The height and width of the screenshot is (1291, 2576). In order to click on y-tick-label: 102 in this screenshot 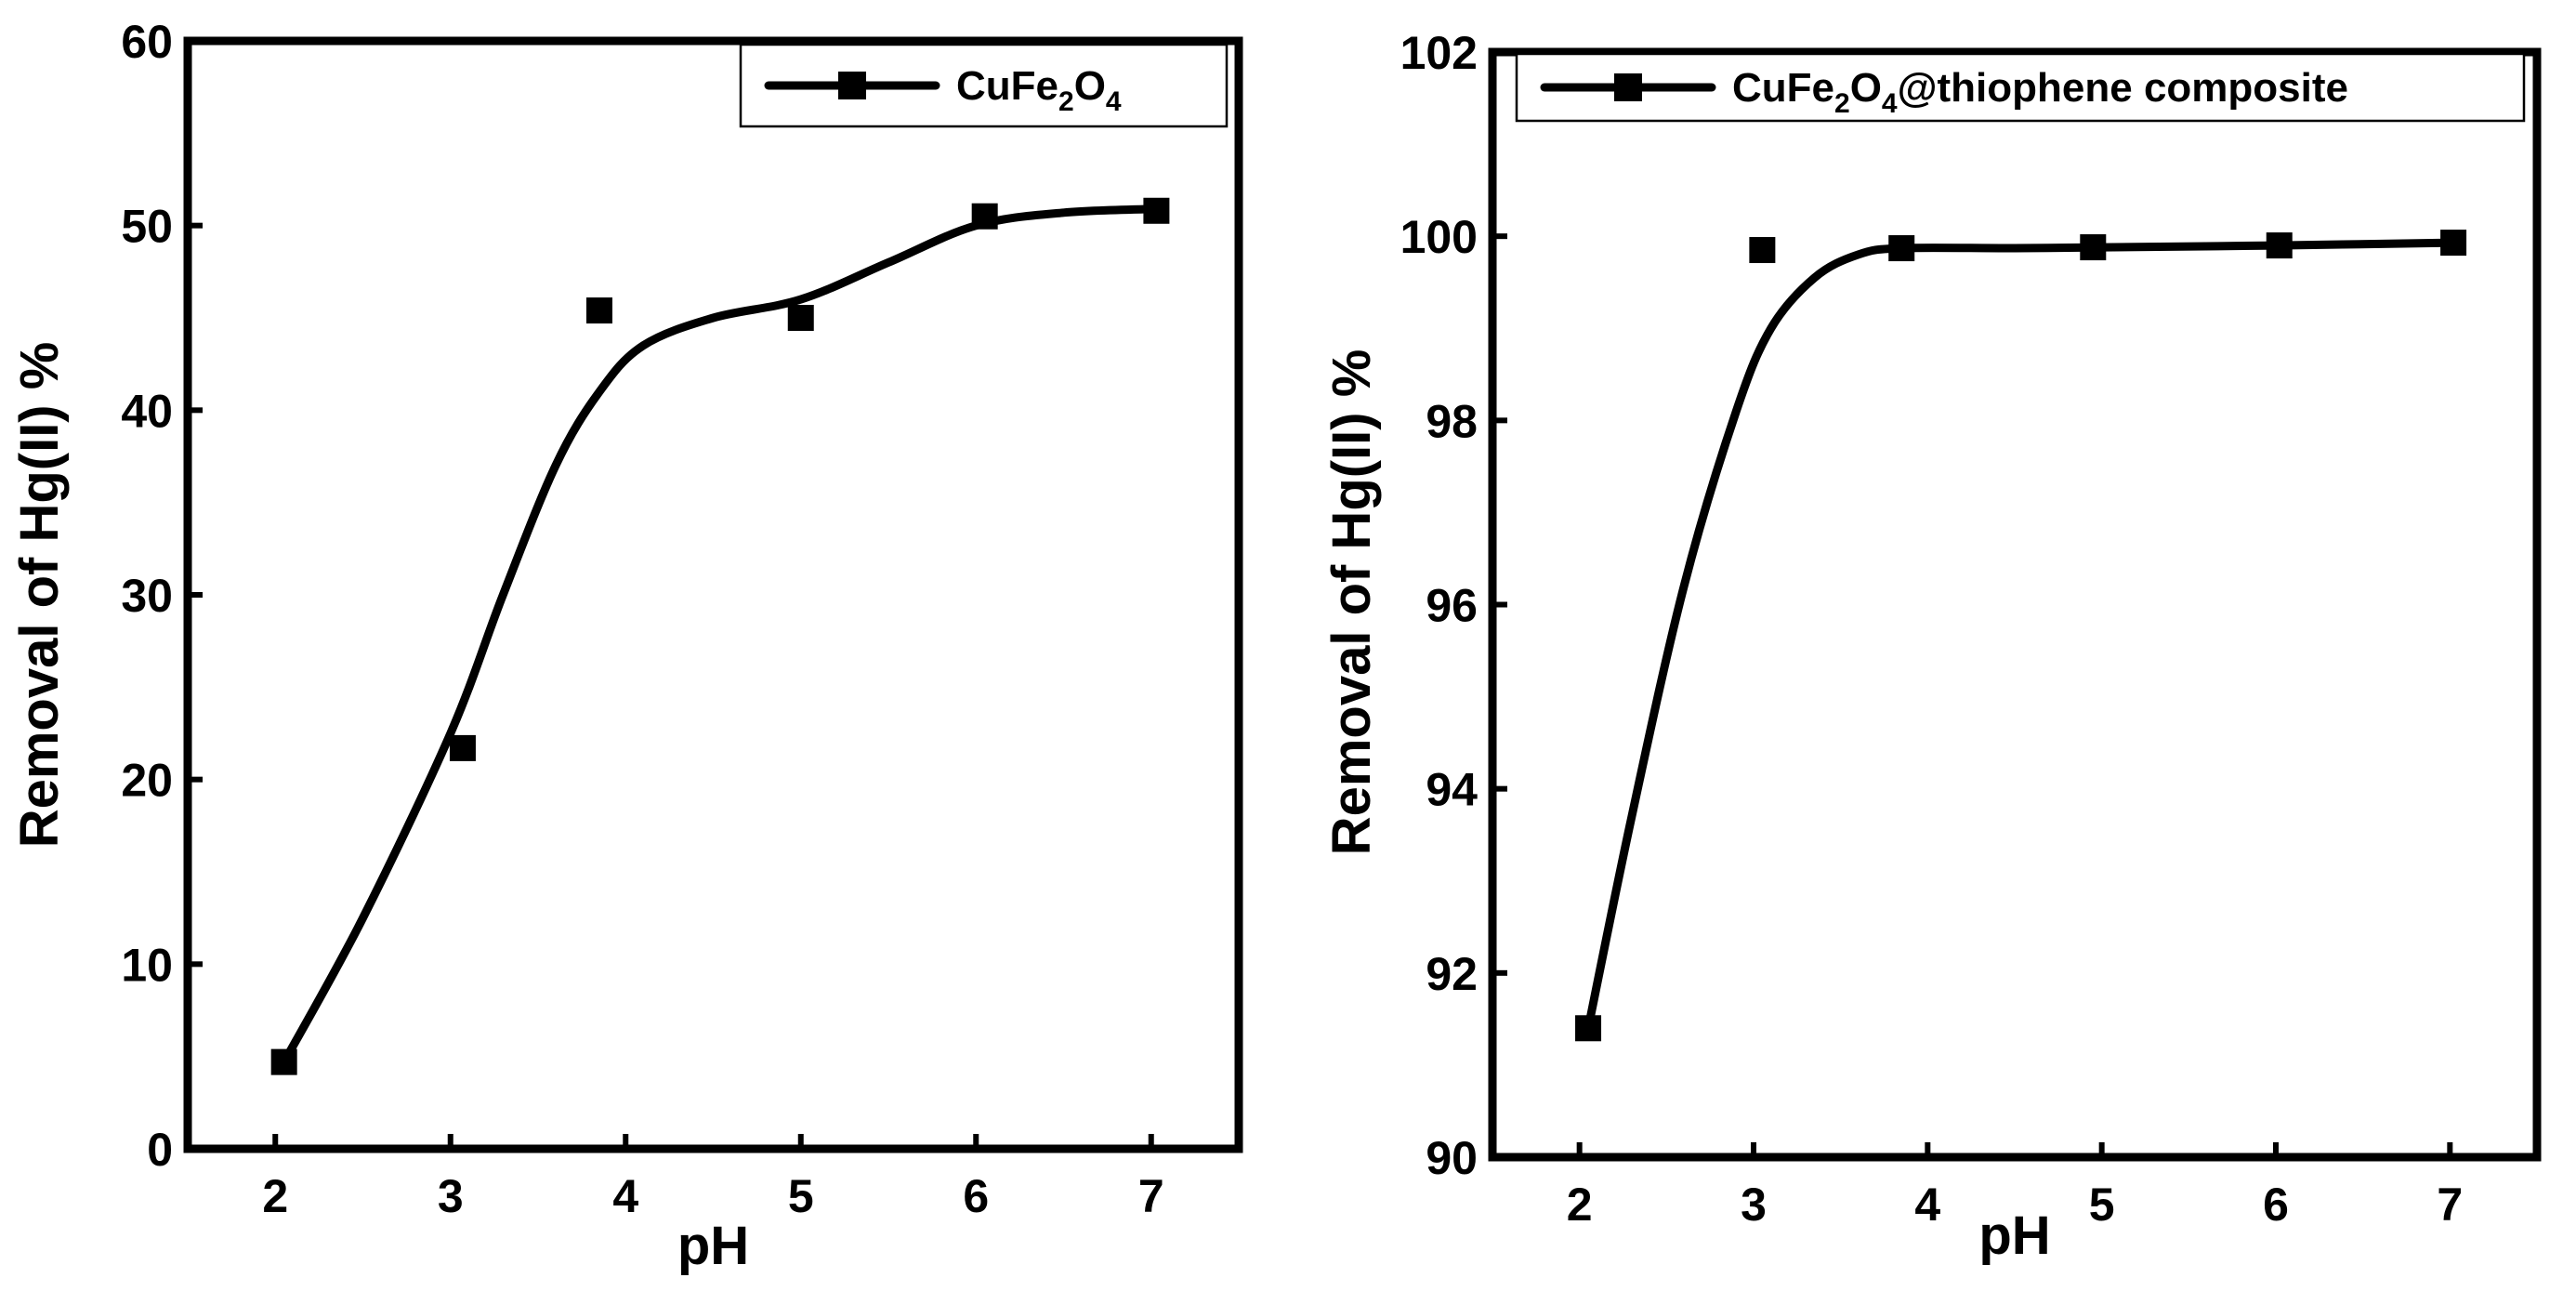, I will do `click(1439, 53)`.